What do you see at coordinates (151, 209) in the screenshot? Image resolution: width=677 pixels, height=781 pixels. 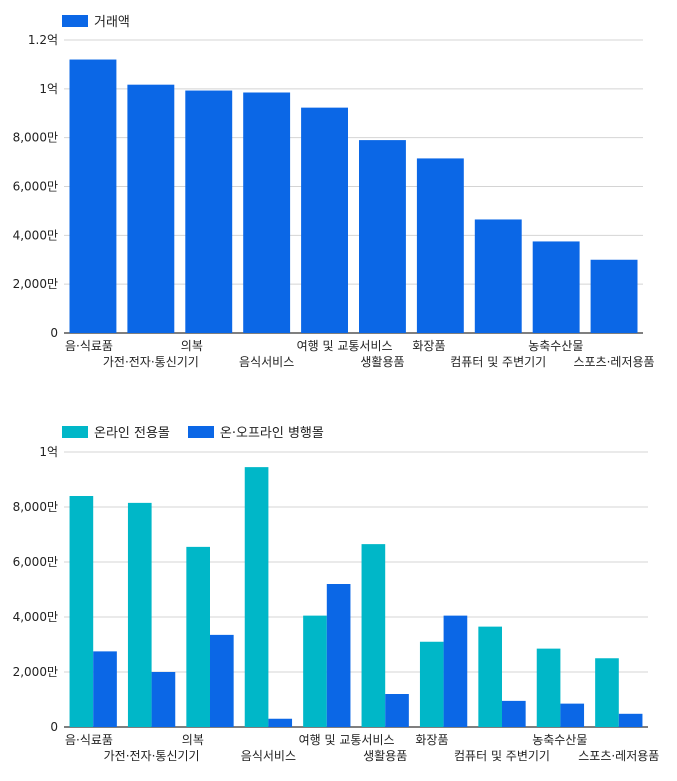 I see `bar: 가전·전자·통신기기 · 거래액: 101700000` at bounding box center [151, 209].